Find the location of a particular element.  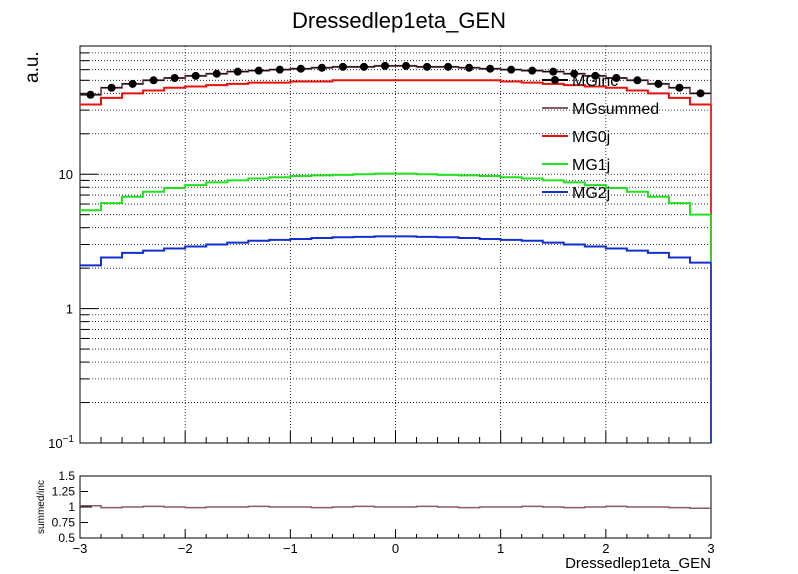

x-tick-label: 2 is located at coordinates (605, 548).